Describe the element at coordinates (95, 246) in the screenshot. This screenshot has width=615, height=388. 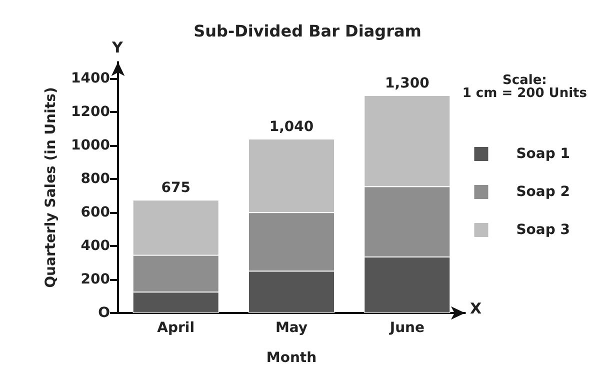
I see `y-tick-label: 400` at that location.